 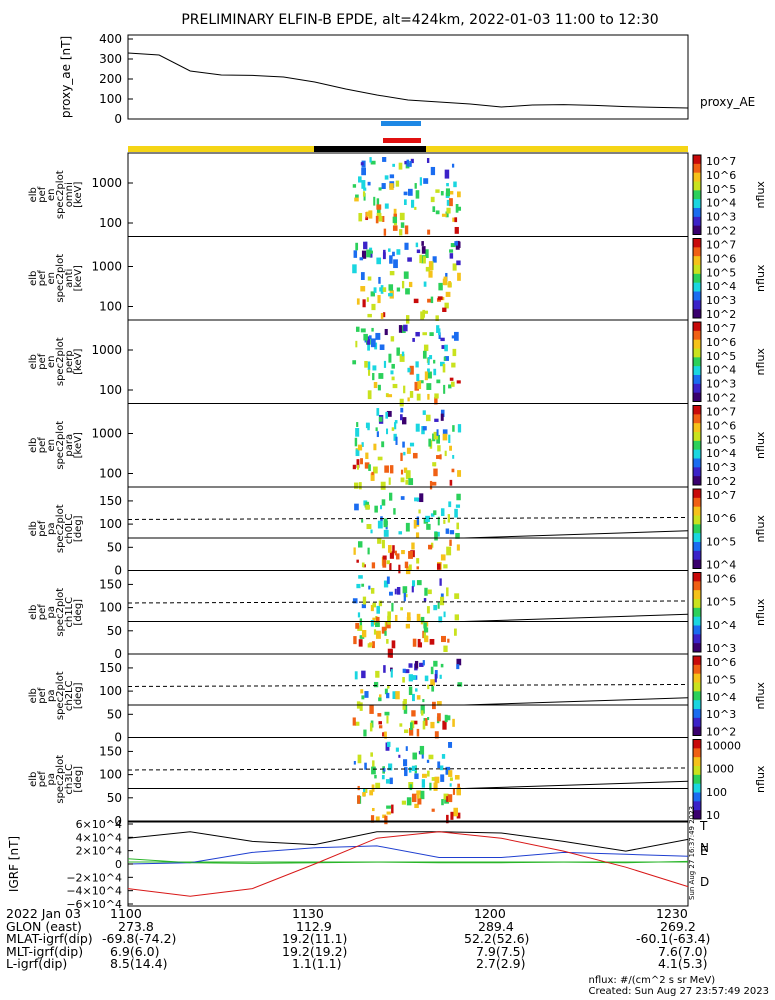 What do you see at coordinates (49, 938) in the screenshot?
I see `stats-label: MLAT-igrf(dip)` at bounding box center [49, 938].